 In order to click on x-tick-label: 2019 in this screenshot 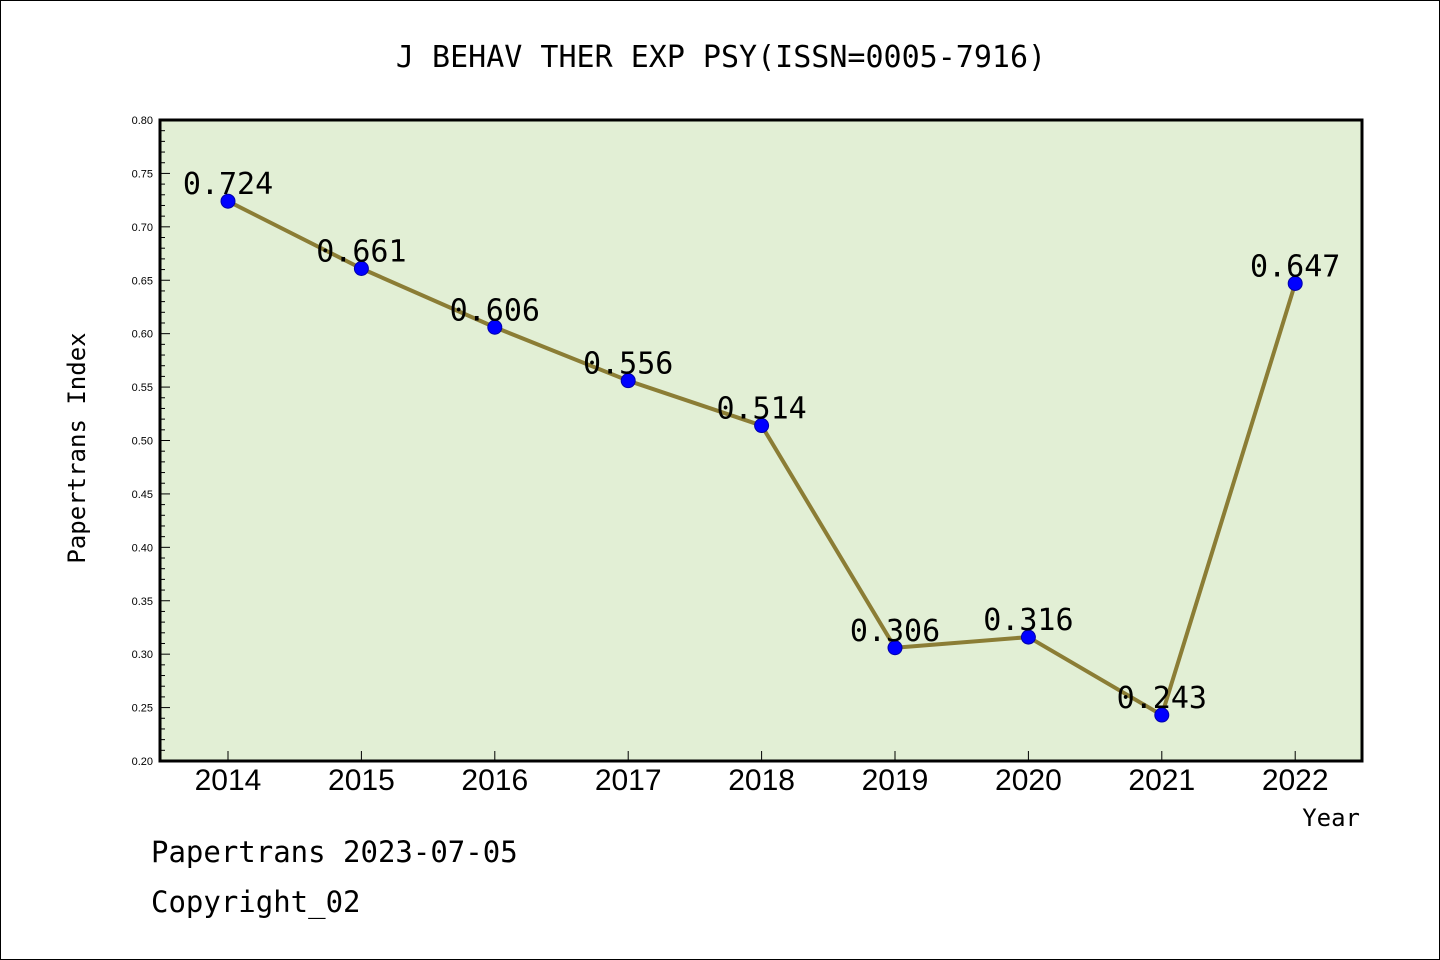, I will do `click(895, 780)`.